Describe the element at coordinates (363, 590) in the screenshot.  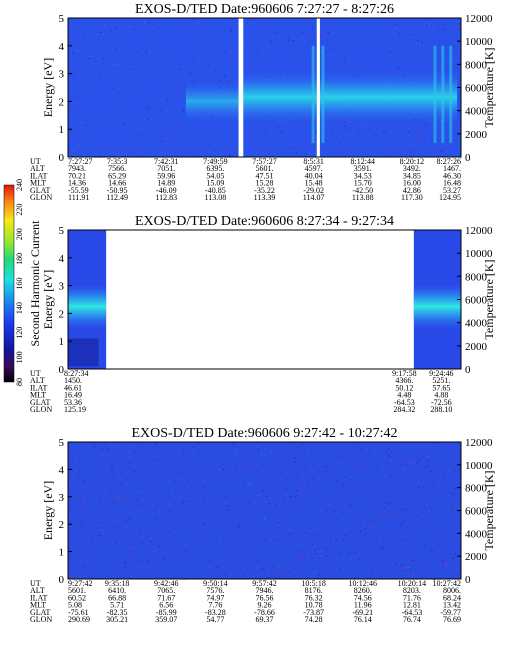
I see `ephemeris-value: 8260.` at that location.